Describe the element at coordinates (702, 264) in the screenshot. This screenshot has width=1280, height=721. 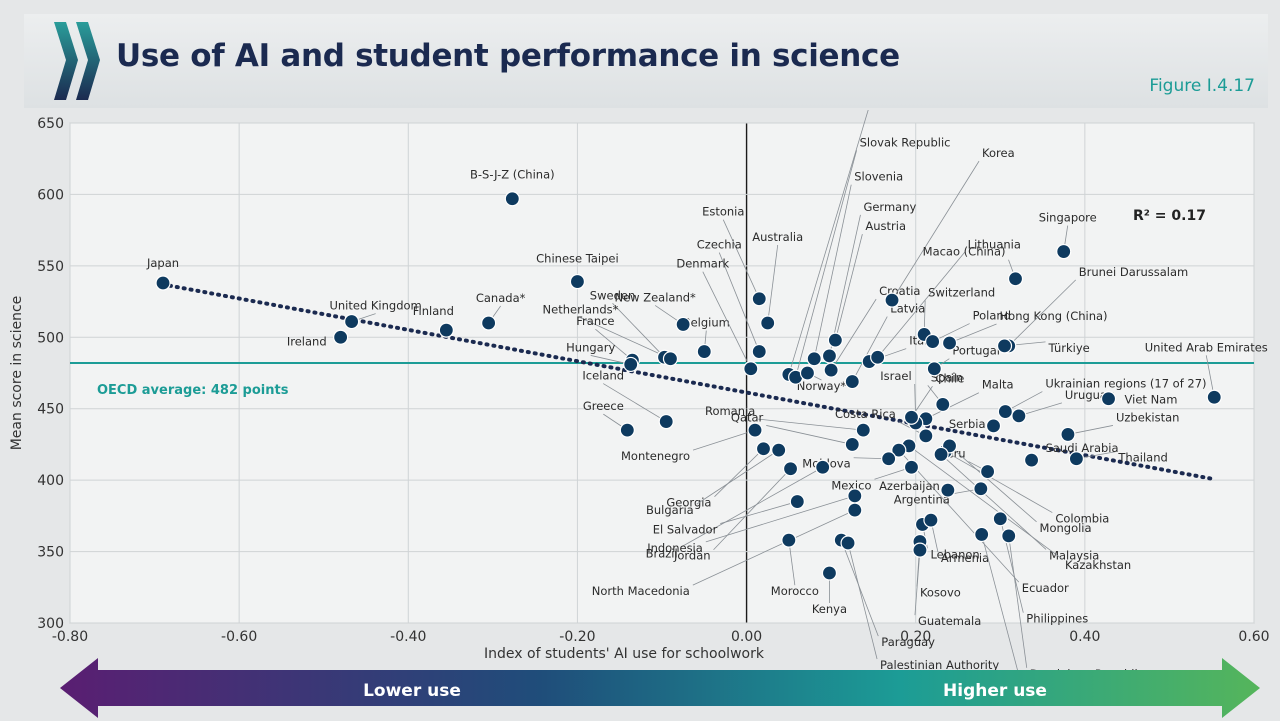
I see `point-label: Denmark` at that location.